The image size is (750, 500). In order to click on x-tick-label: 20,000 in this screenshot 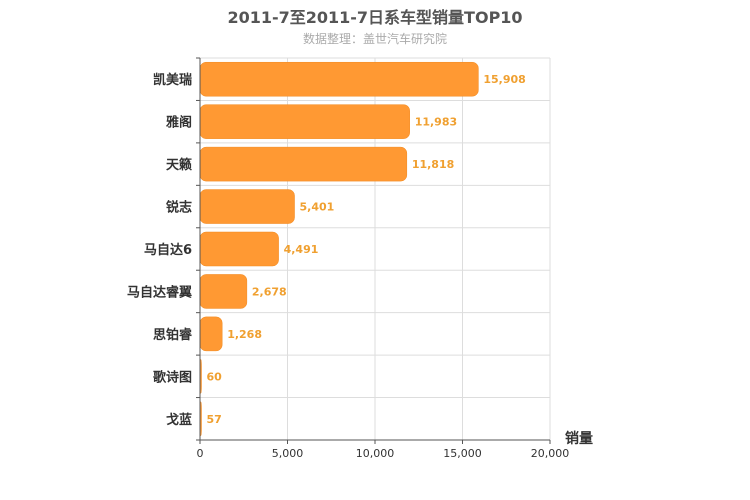, I will do `click(550, 453)`.